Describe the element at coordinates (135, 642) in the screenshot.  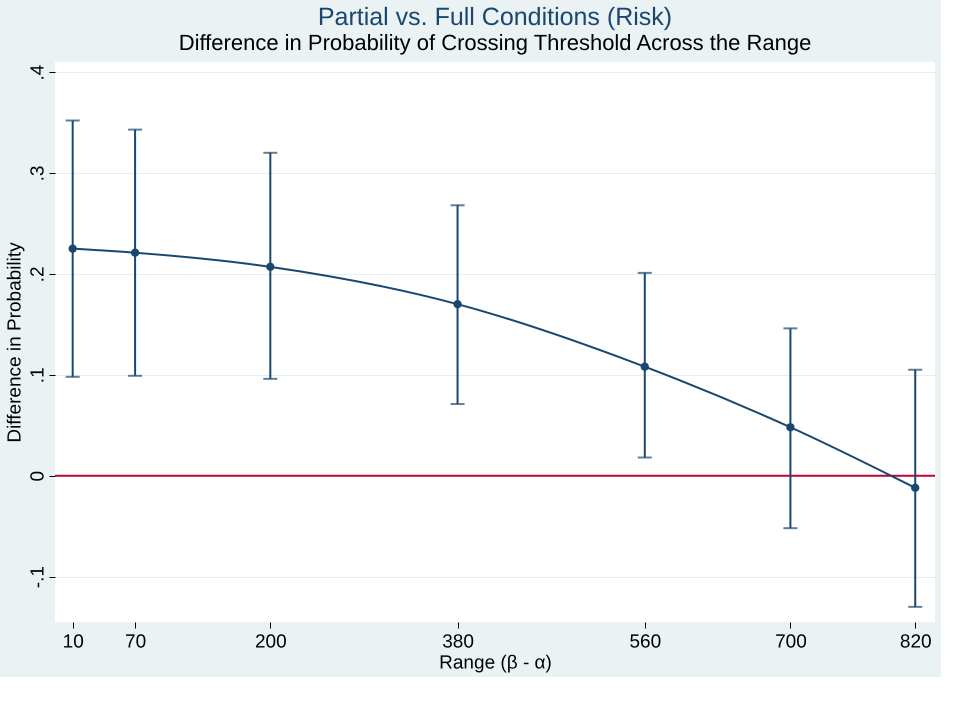
I see `x-tick-label: 70` at that location.